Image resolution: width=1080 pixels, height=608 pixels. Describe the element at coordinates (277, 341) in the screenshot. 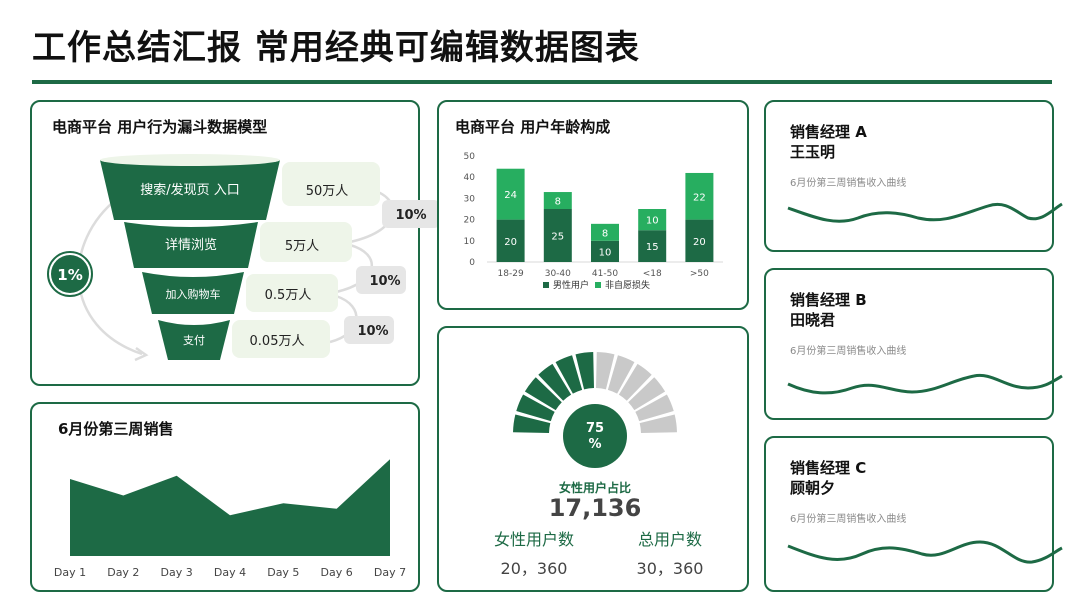

I see `funnel-stage-value: 0.05万人` at that location.